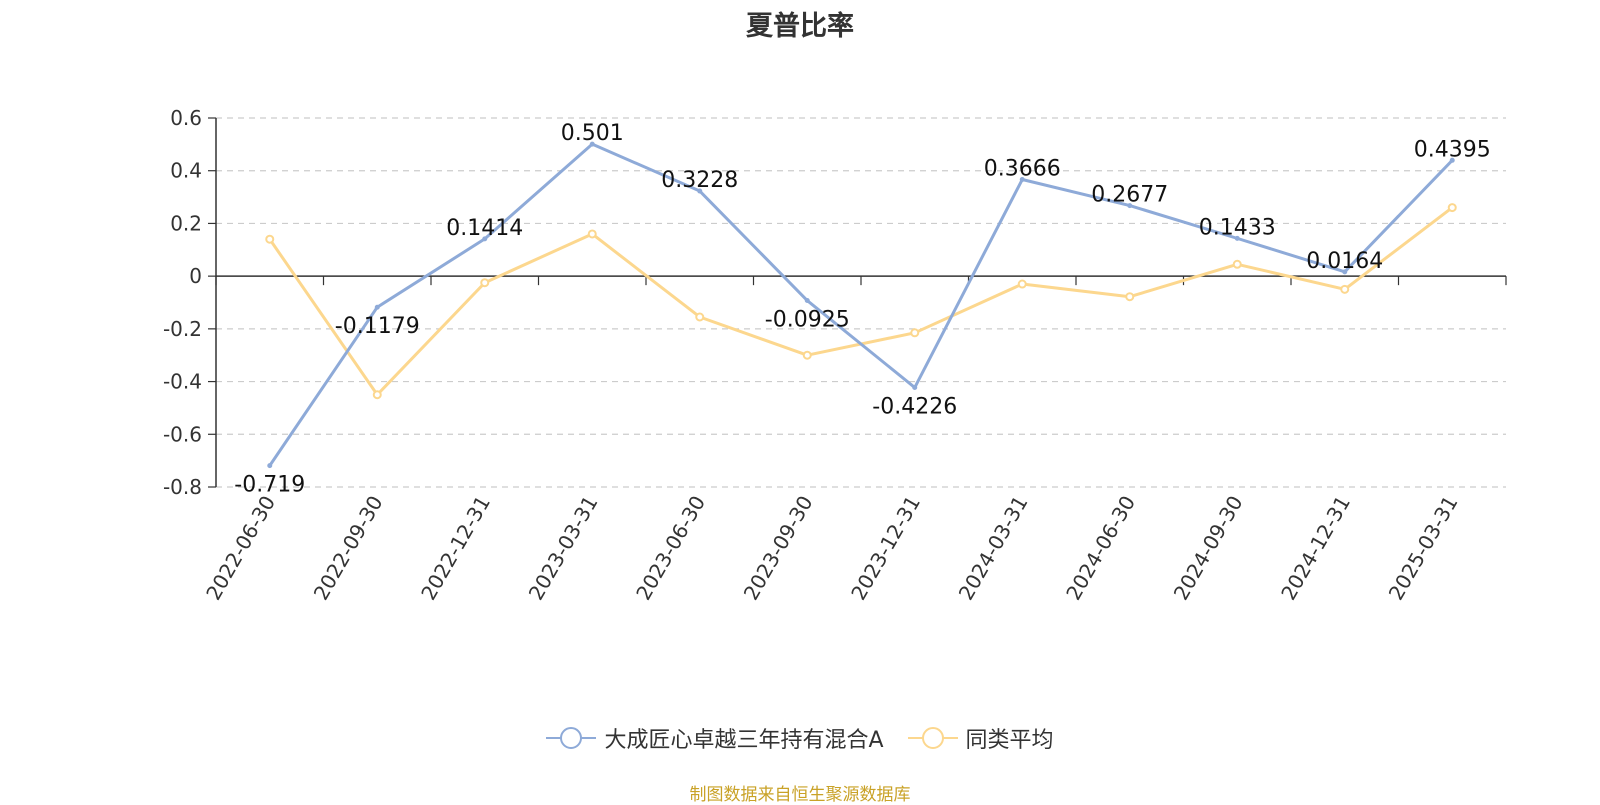 The image size is (1600, 805). I want to click on fund-data-label: 0.3228, so click(699, 180).